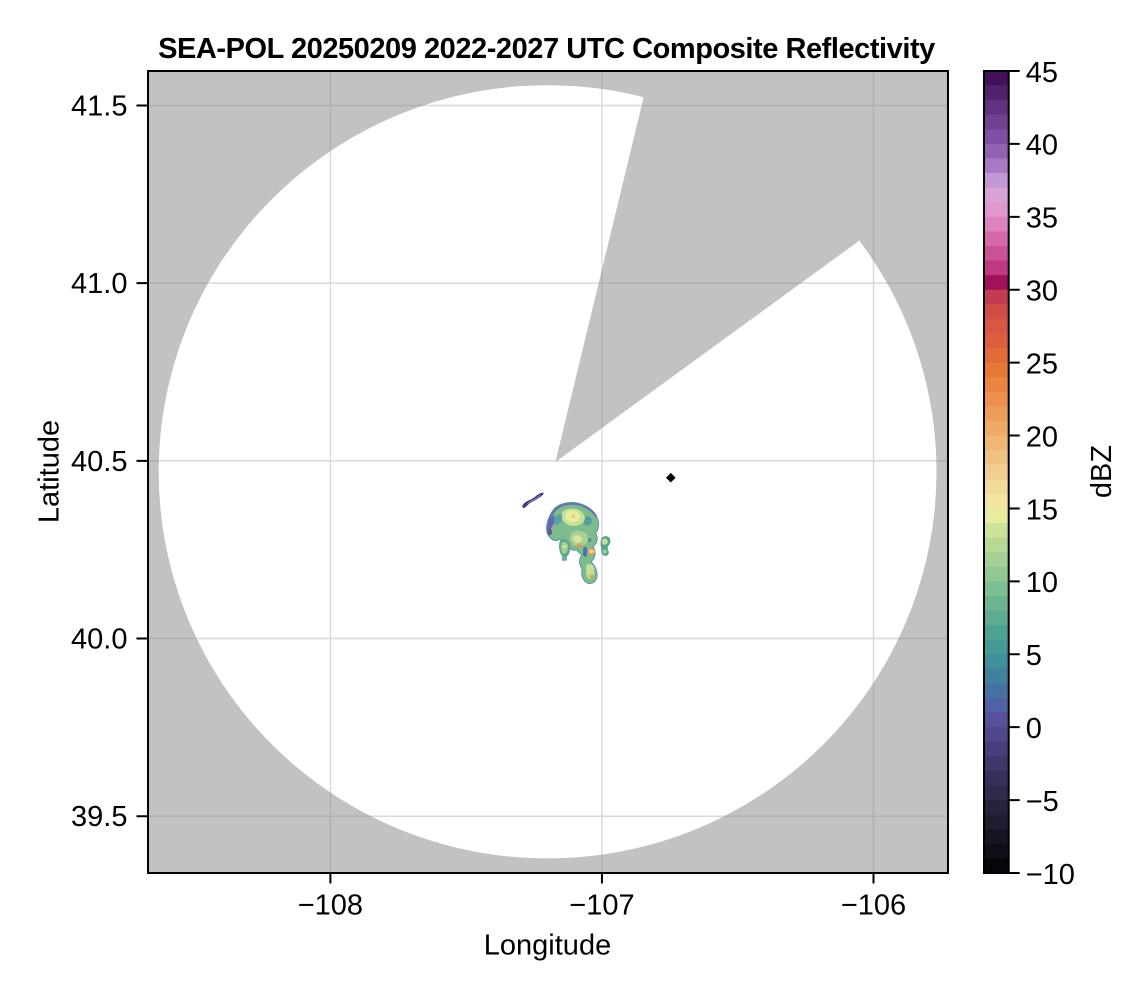  Describe the element at coordinates (330, 906) in the screenshot. I see `svg-text: −108` at that location.